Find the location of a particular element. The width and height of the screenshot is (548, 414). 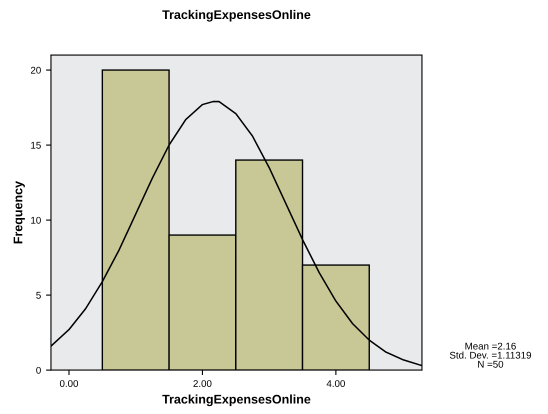

y-tick-label: 5 is located at coordinates (38, 295).